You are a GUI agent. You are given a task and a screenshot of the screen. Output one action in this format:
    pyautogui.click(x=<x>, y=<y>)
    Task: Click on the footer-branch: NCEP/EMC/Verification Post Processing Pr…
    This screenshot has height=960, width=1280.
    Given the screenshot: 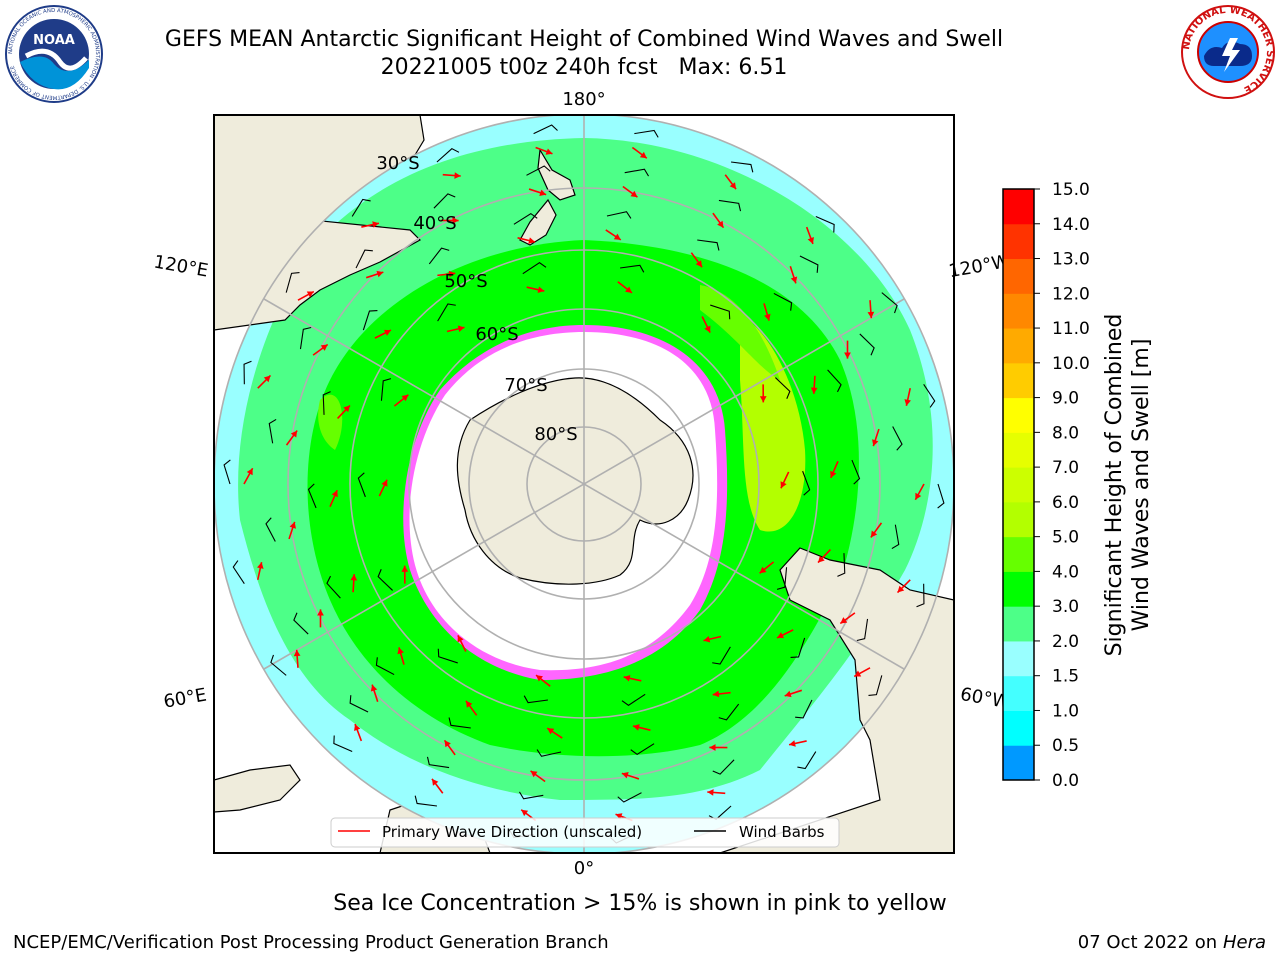 What is the action you would take?
    pyautogui.click(x=311, y=942)
    